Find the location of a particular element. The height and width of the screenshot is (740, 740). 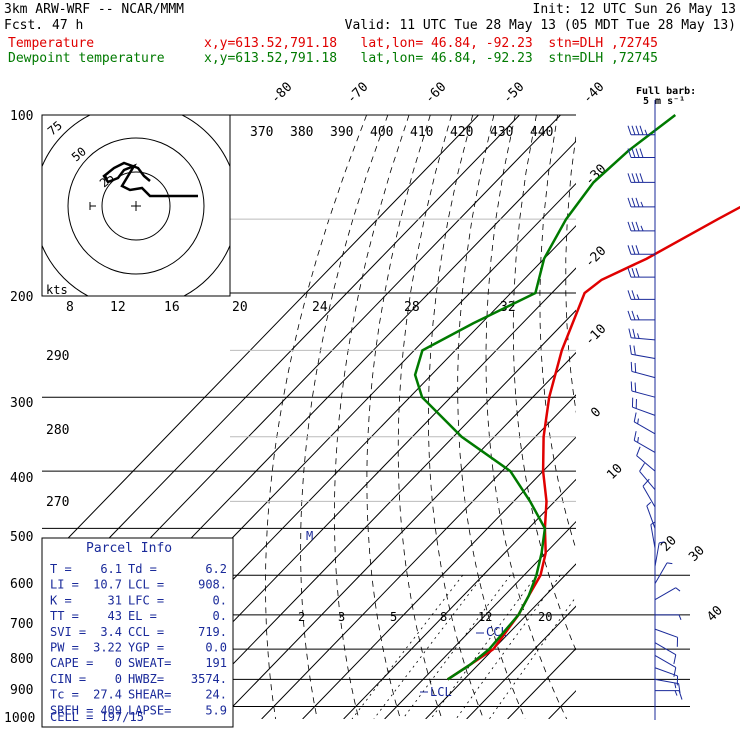

theta-label-390: 390 is located at coordinates (341, 132).